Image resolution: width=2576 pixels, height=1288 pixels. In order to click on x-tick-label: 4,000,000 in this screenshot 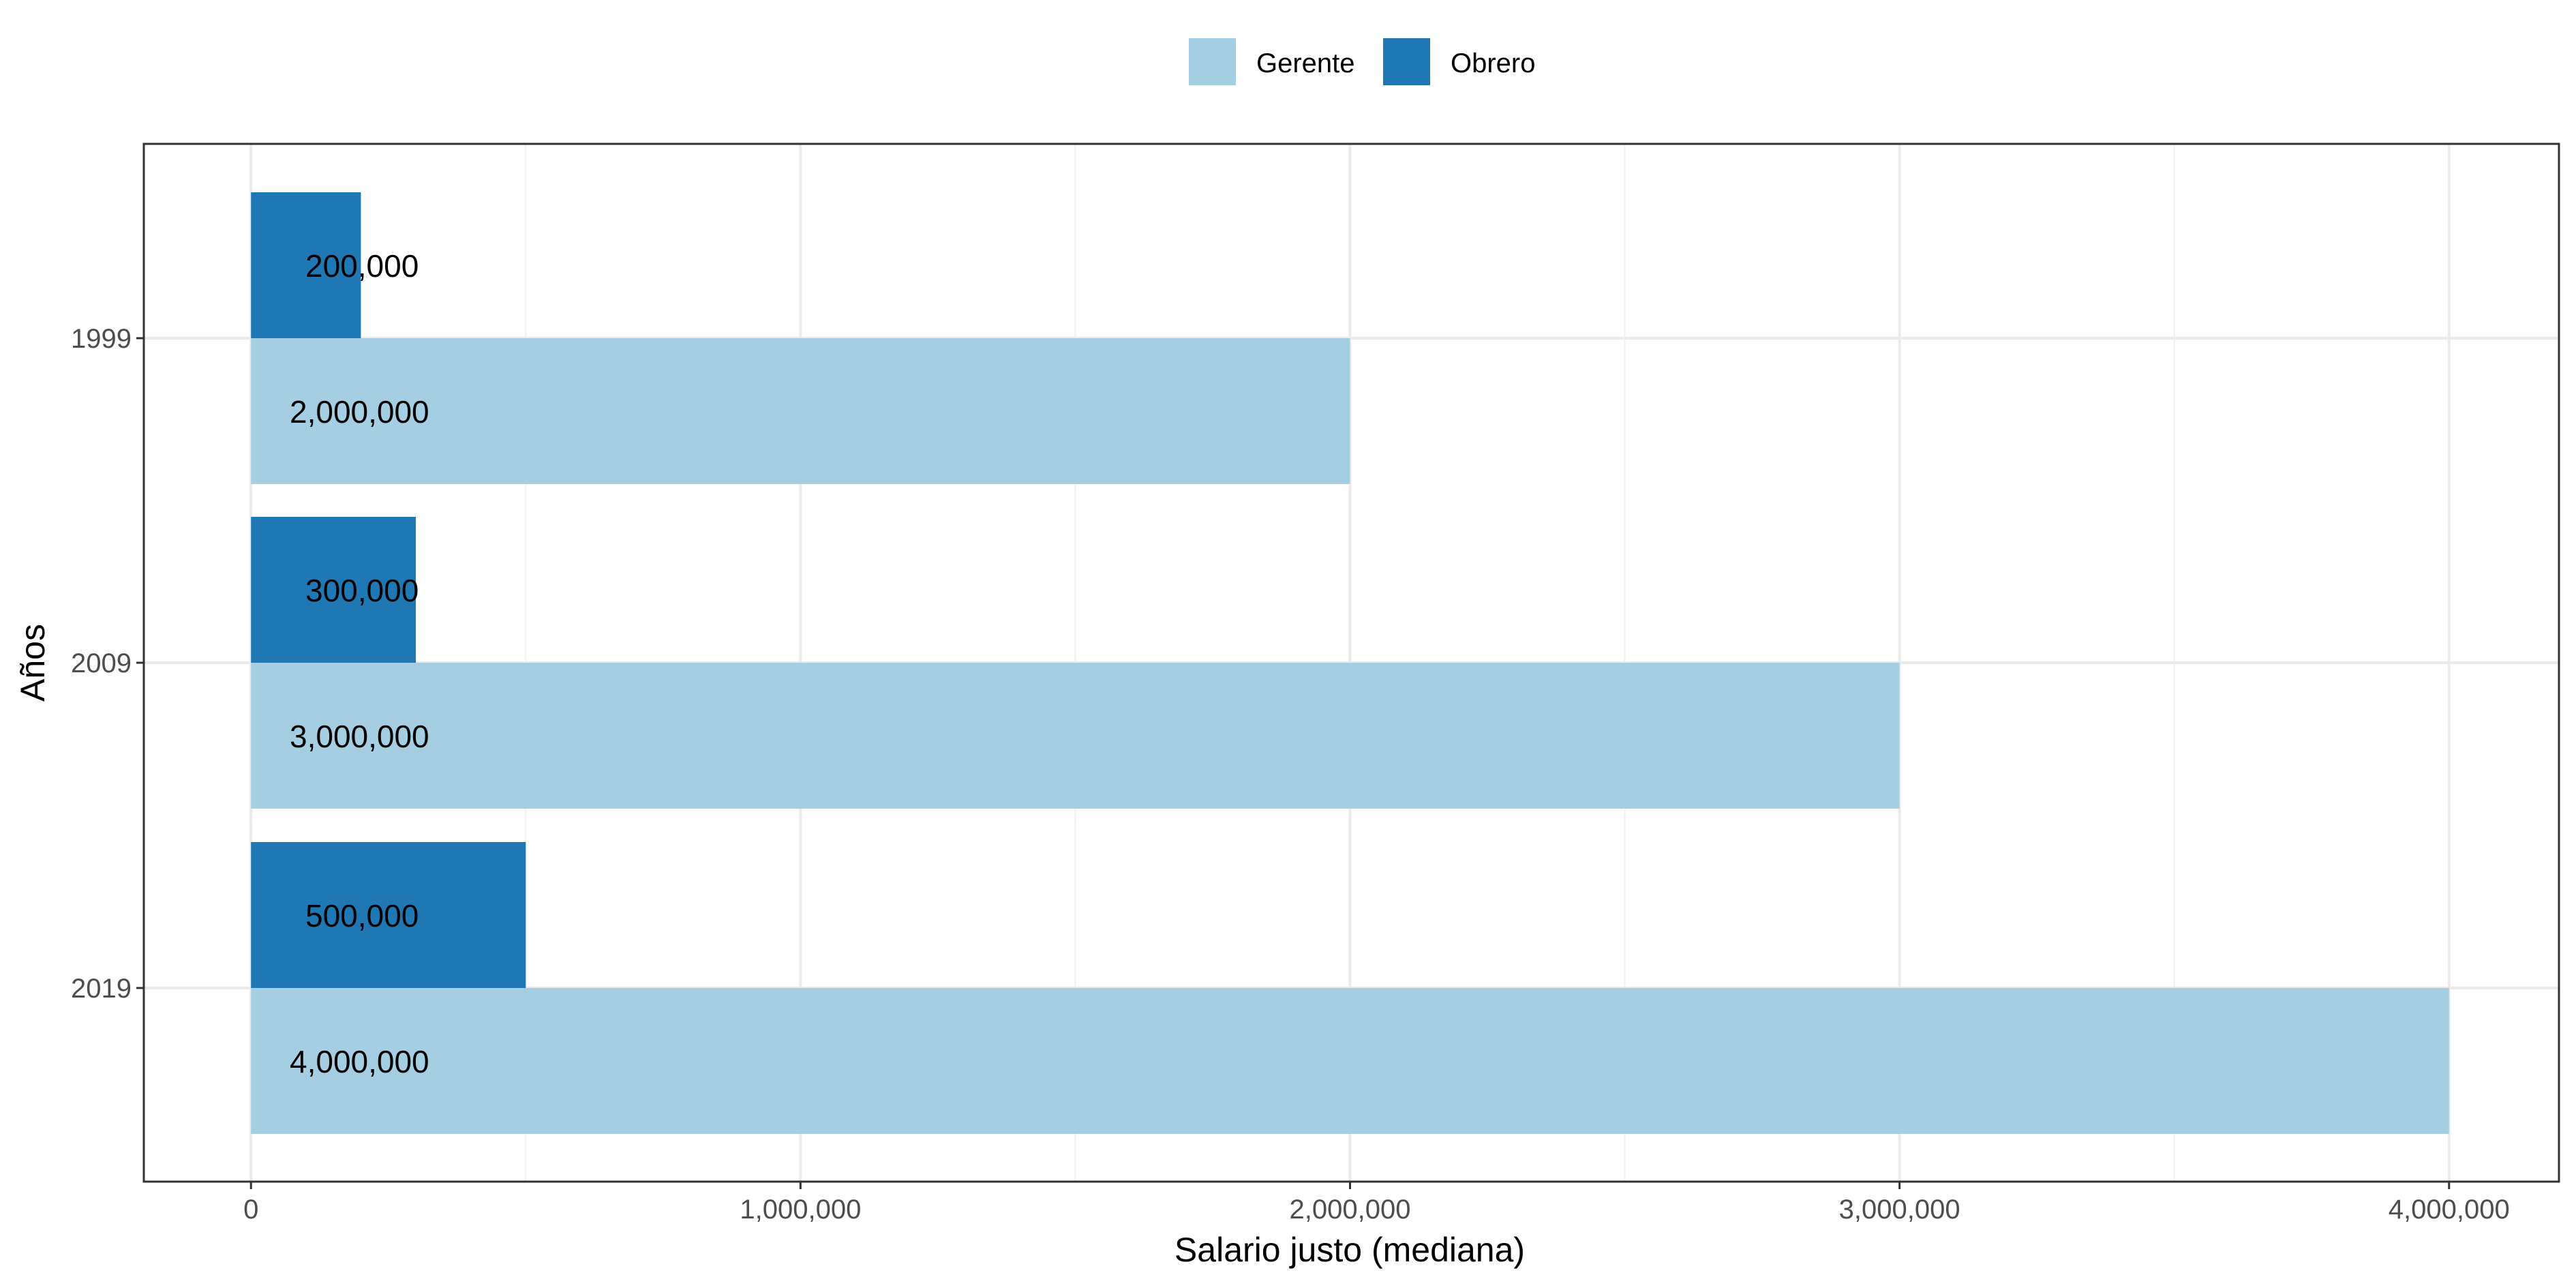, I will do `click(2449, 1210)`.